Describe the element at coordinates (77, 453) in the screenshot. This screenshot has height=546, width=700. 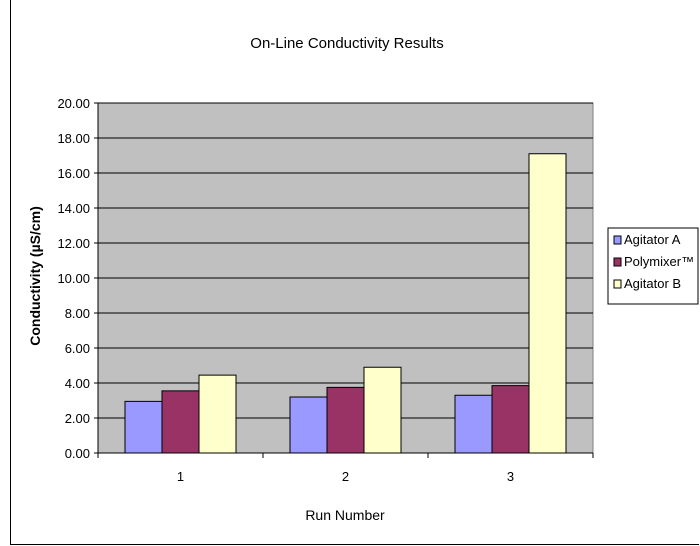
I see `y-tick-label: 0.00` at that location.